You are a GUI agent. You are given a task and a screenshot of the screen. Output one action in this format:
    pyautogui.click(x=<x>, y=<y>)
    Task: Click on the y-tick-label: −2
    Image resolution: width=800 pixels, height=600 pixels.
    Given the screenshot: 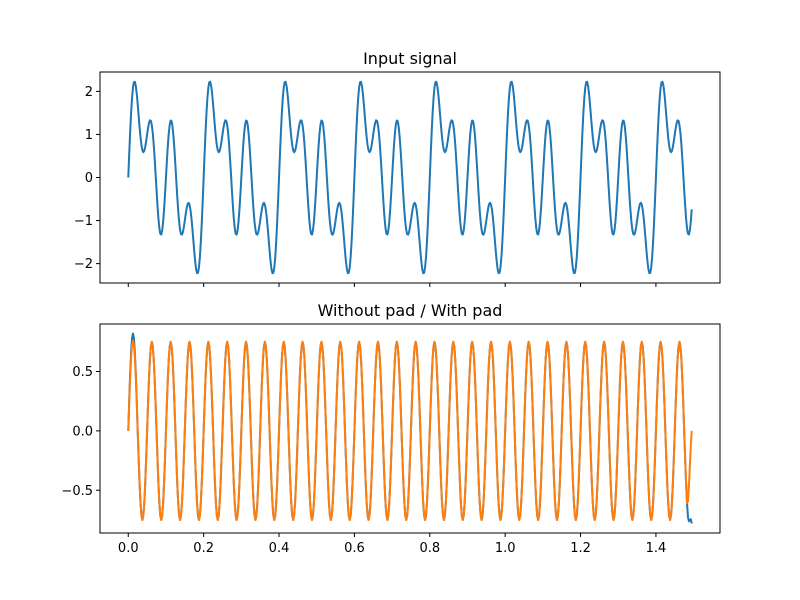 What is the action you would take?
    pyautogui.click(x=83, y=264)
    